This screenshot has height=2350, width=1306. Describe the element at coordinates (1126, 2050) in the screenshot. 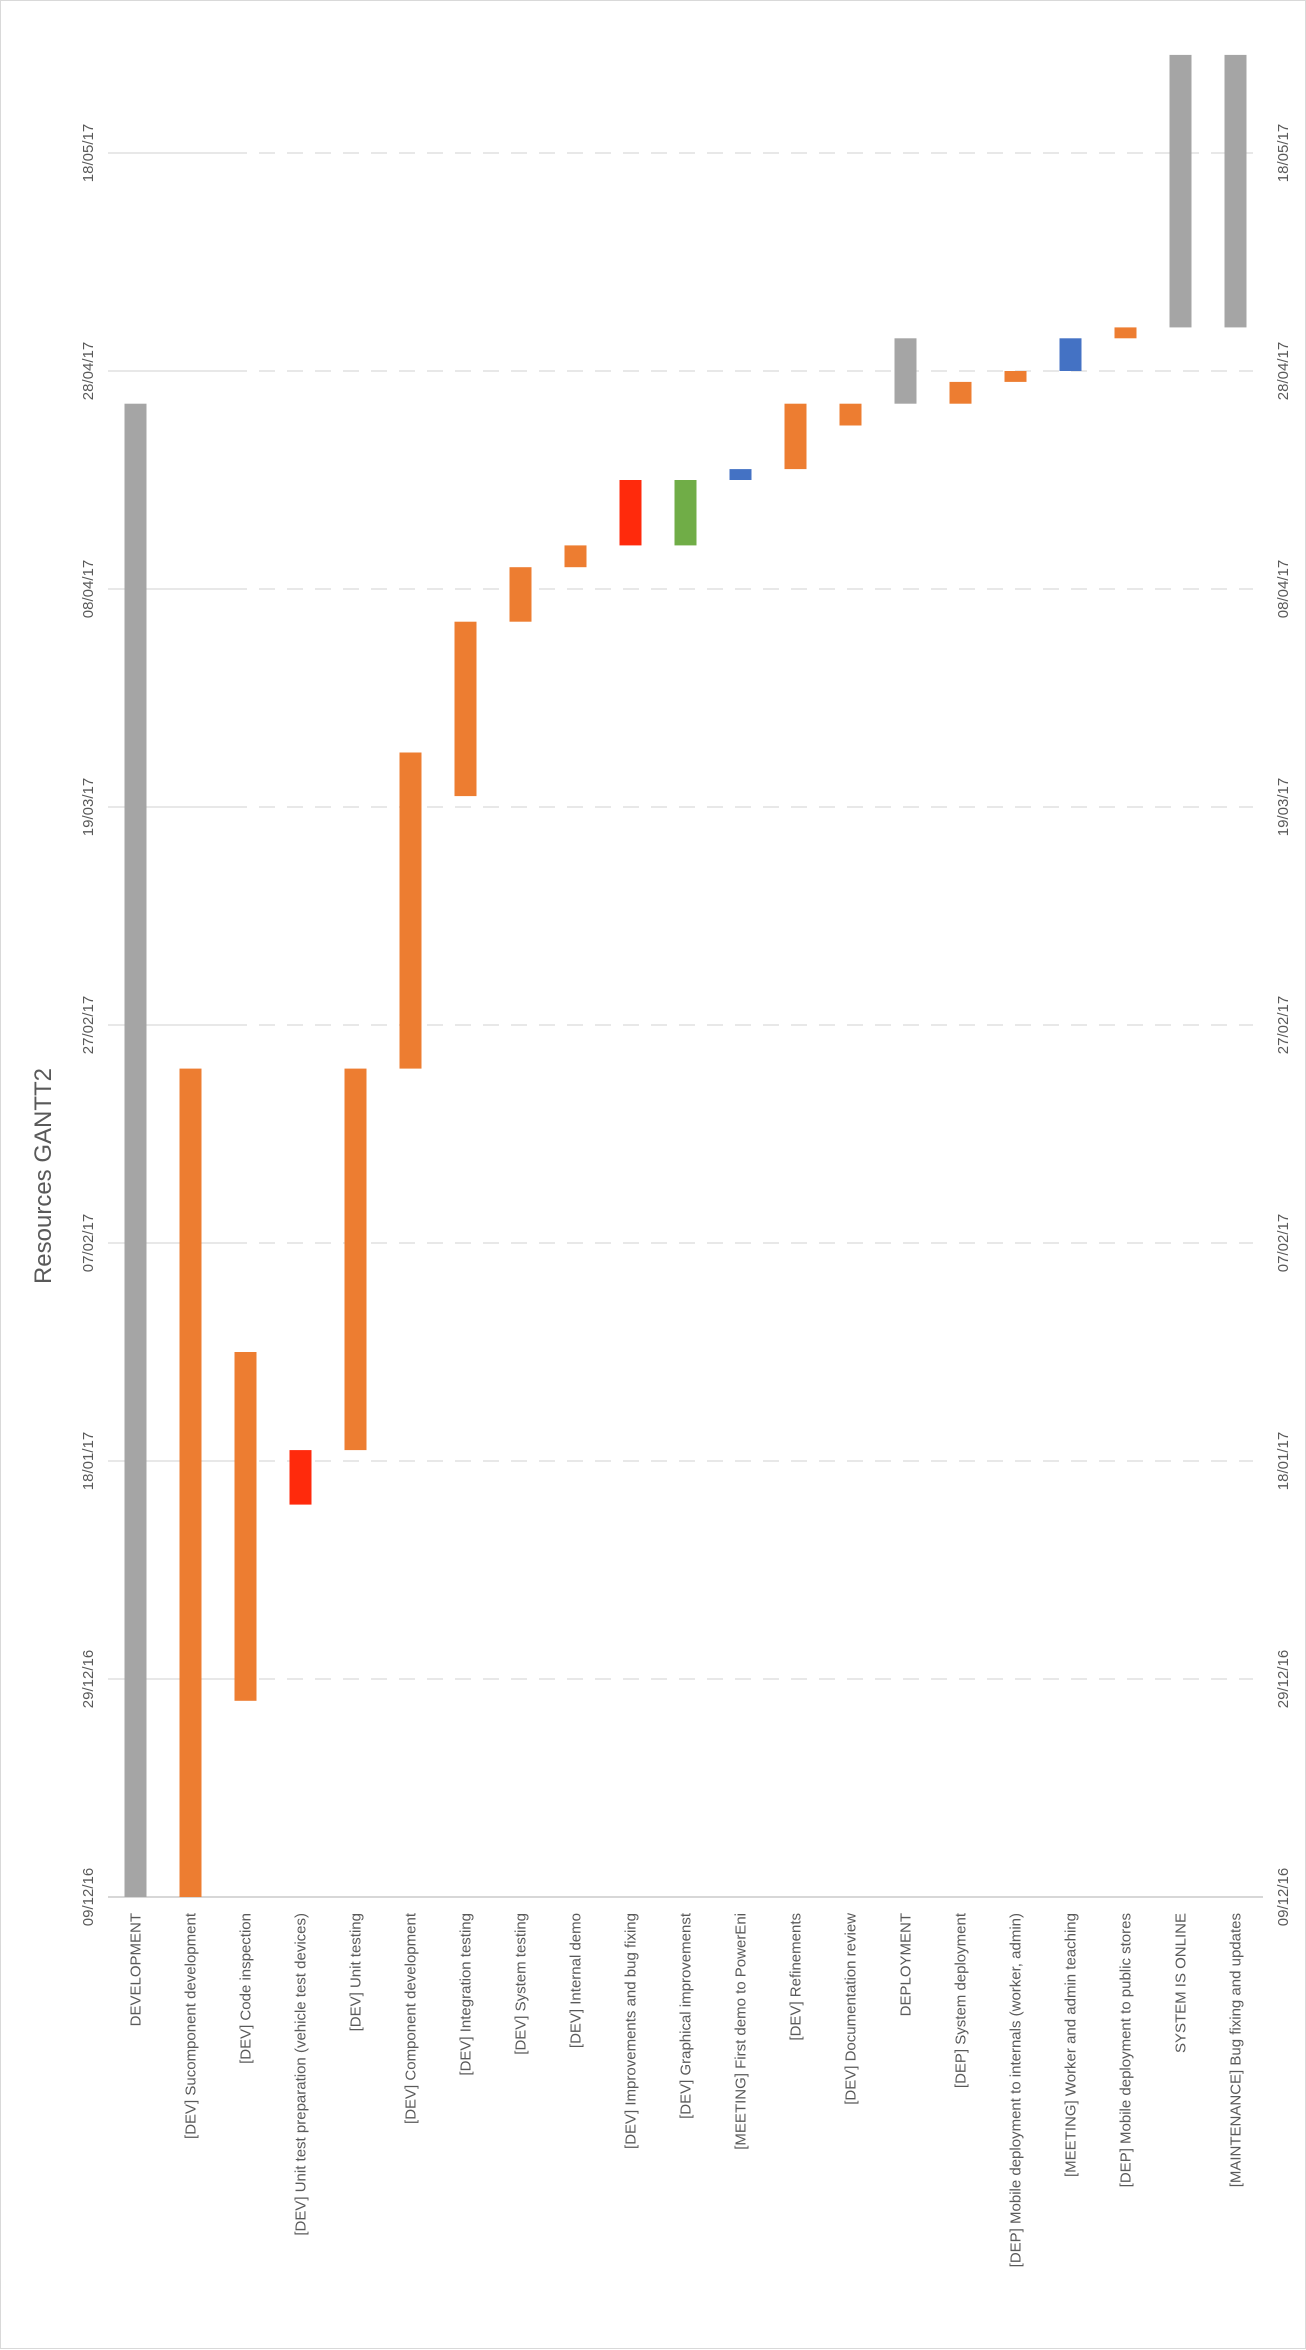

I see `task-label: [DEP] Mobile deployment to public stores` at that location.